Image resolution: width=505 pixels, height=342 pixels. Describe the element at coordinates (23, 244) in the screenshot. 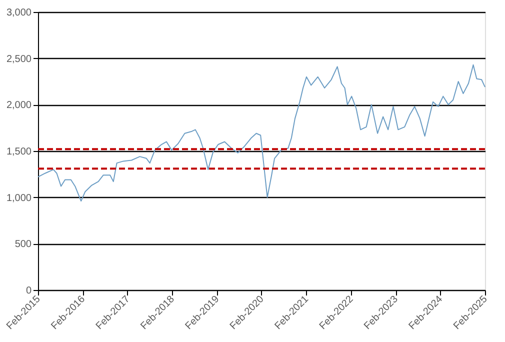

I see `y-tick-label: 500` at that location.